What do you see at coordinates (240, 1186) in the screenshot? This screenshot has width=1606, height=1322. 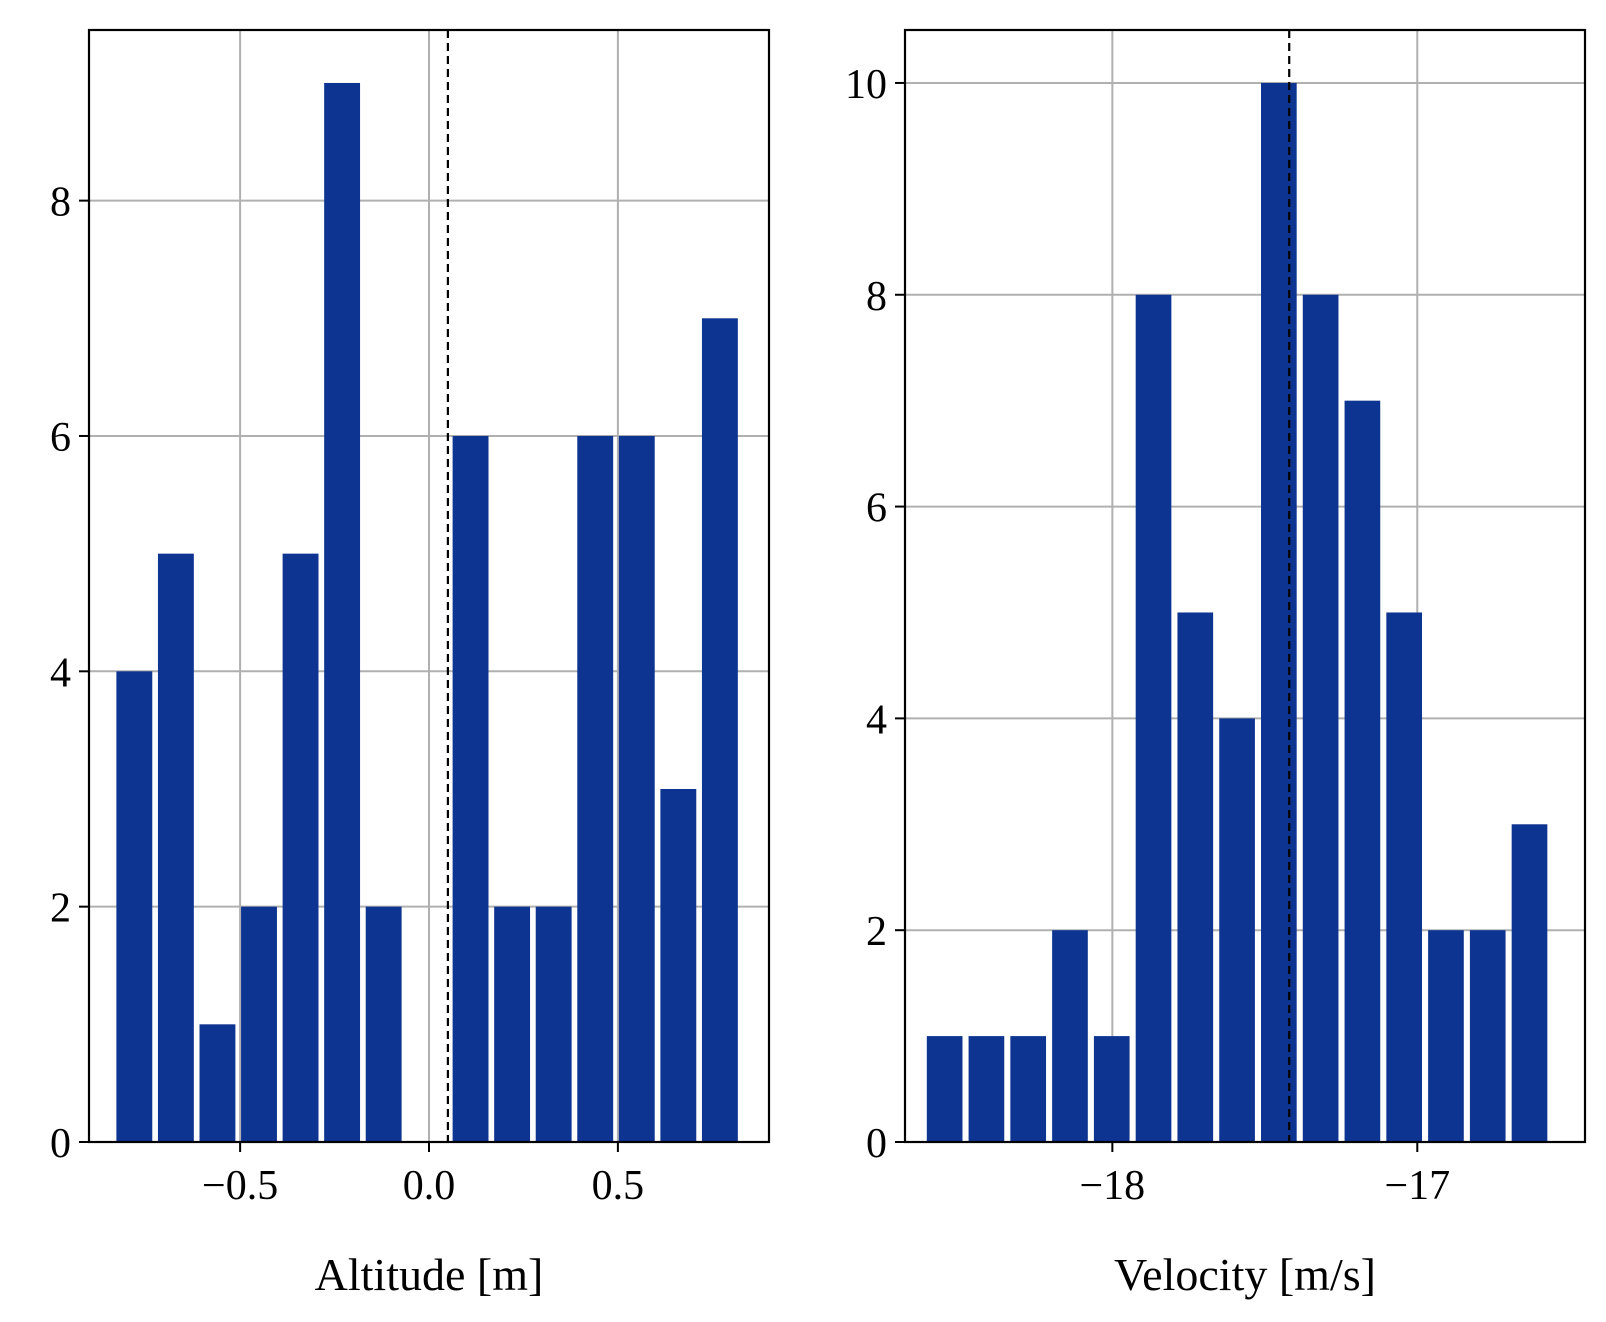 I see `altitude-x-tick-label: −0.5` at bounding box center [240, 1186].